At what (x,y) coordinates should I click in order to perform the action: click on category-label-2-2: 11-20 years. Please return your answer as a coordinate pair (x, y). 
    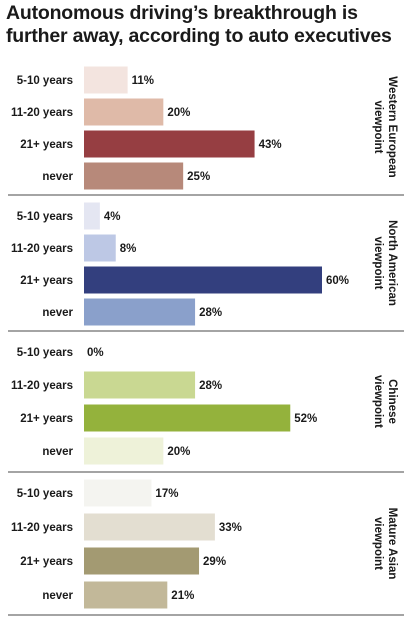
    Looking at the image, I should click on (42, 249).